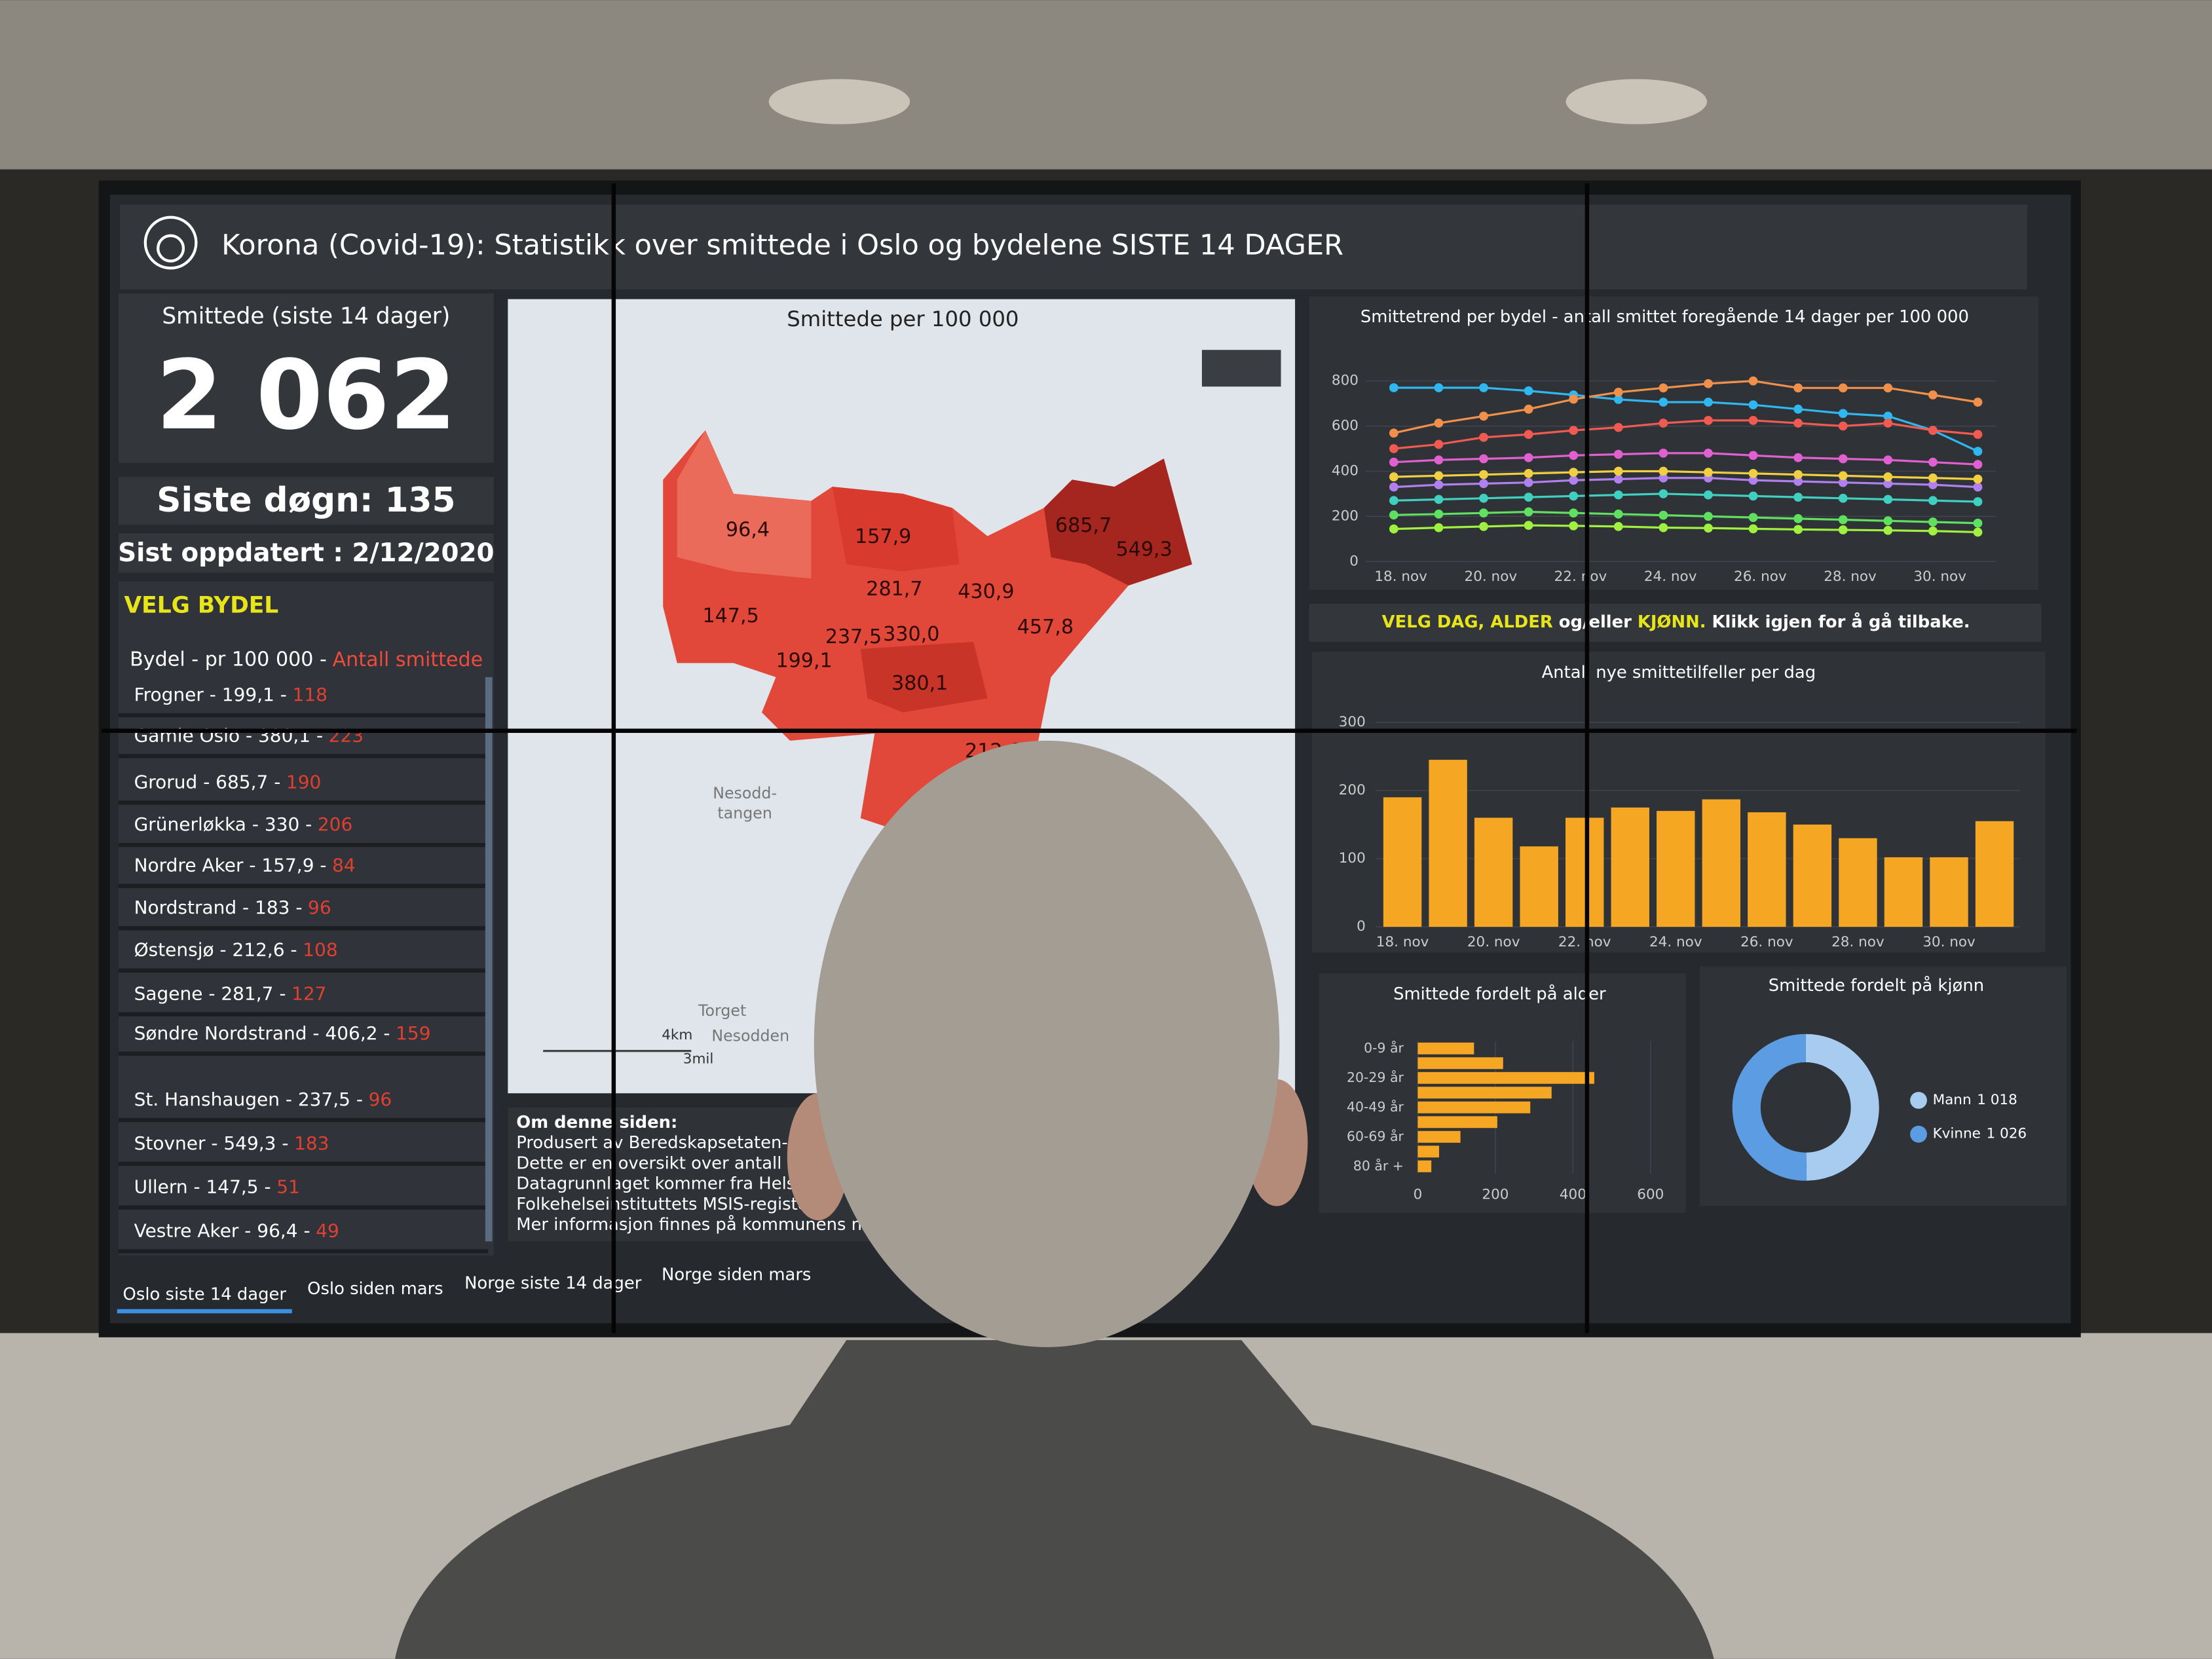  What do you see at coordinates (243, 824) in the screenshot?
I see `district-item: Grünerløkka - 330 -206` at bounding box center [243, 824].